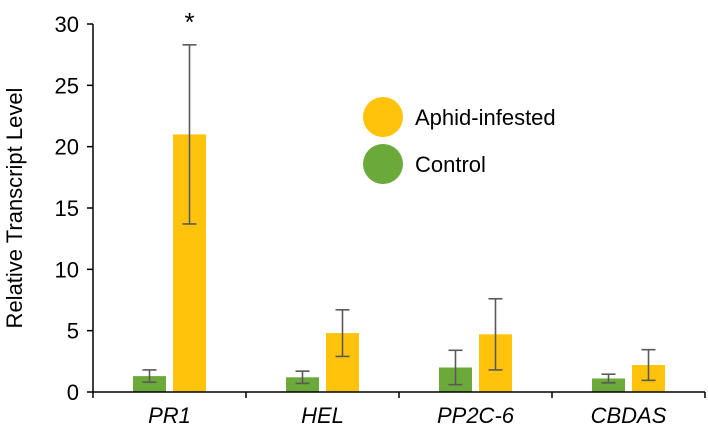  What do you see at coordinates (67, 269) in the screenshot?
I see `y-tick-label: 10` at bounding box center [67, 269].